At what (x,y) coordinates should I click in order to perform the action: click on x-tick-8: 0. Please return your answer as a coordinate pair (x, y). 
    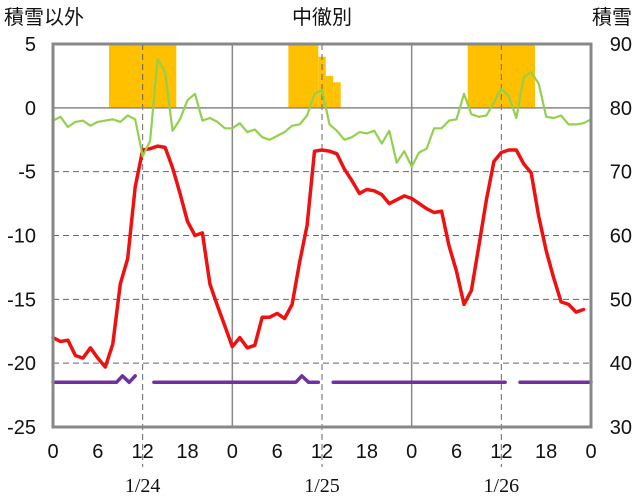
    Looking at the image, I should click on (411, 452).